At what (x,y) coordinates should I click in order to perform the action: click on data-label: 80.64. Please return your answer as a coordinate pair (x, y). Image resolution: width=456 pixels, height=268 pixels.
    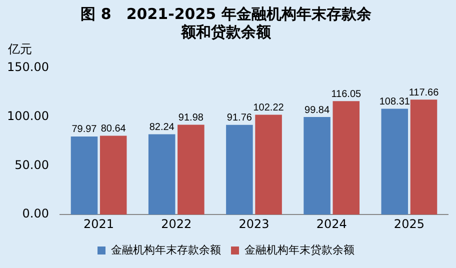
    Looking at the image, I should click on (113, 129).